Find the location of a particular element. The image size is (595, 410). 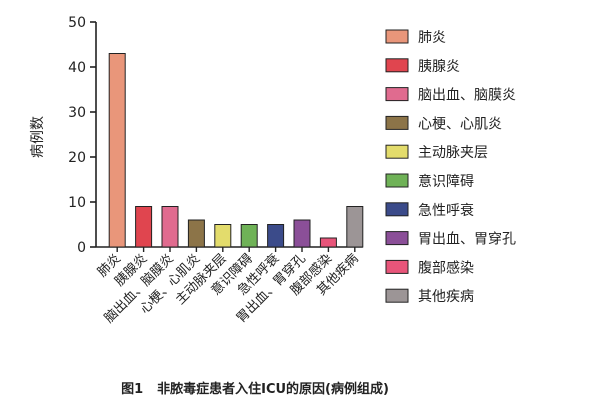

figure-caption: 图1 非脓毒症患者入住ICU的原因(病例组成) is located at coordinates (255, 387).